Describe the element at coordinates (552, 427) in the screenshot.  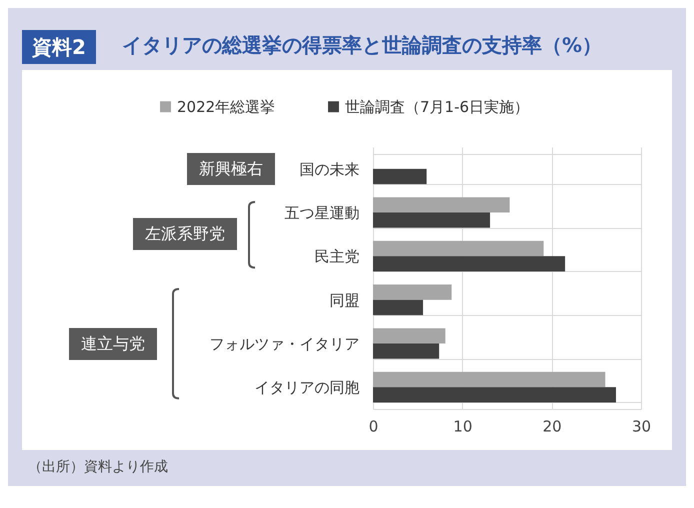
I see `x-tick-label: 20` at that location.